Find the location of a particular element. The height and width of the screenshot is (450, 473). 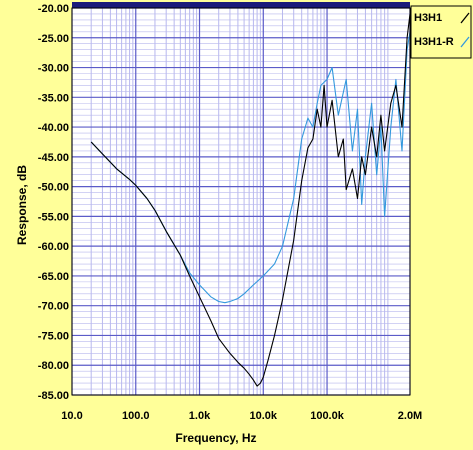

x-tick-label: 10.0 is located at coordinates (71, 416).